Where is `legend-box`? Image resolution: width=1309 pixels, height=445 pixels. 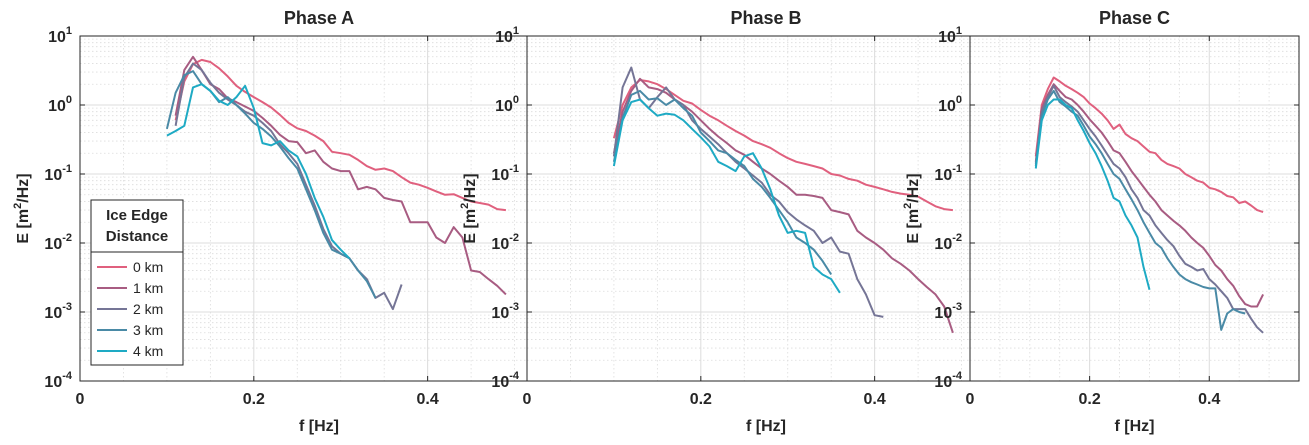 legend-box is located at coordinates (137, 282).